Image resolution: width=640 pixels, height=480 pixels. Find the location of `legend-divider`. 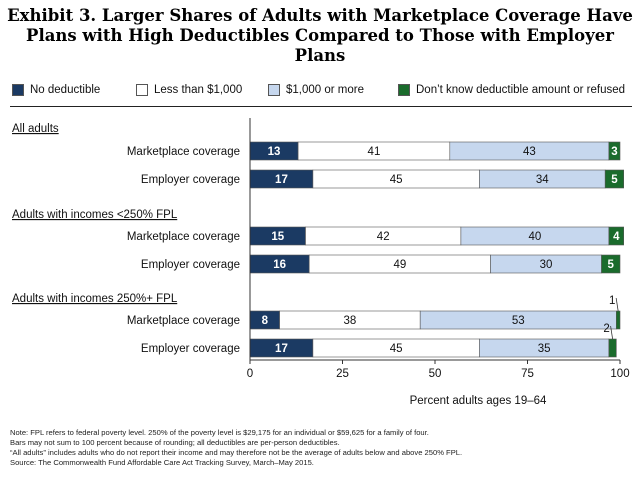

legend-divider is located at coordinates (321, 106).